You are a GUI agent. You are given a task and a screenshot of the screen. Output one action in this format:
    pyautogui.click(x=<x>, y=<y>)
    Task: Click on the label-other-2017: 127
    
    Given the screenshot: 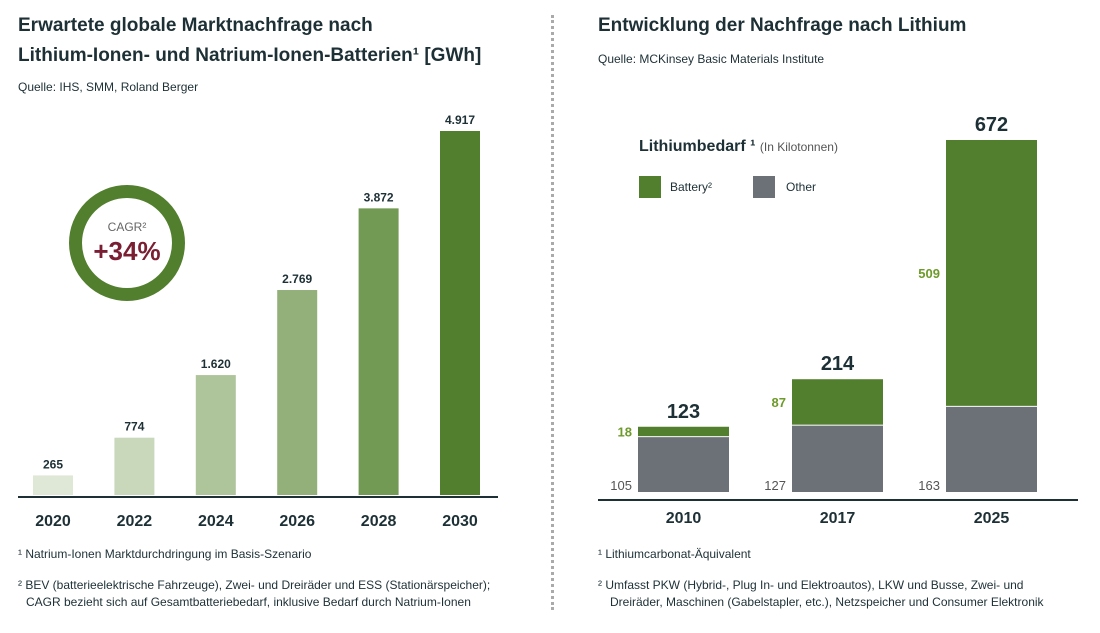 What is the action you would take?
    pyautogui.click(x=775, y=485)
    